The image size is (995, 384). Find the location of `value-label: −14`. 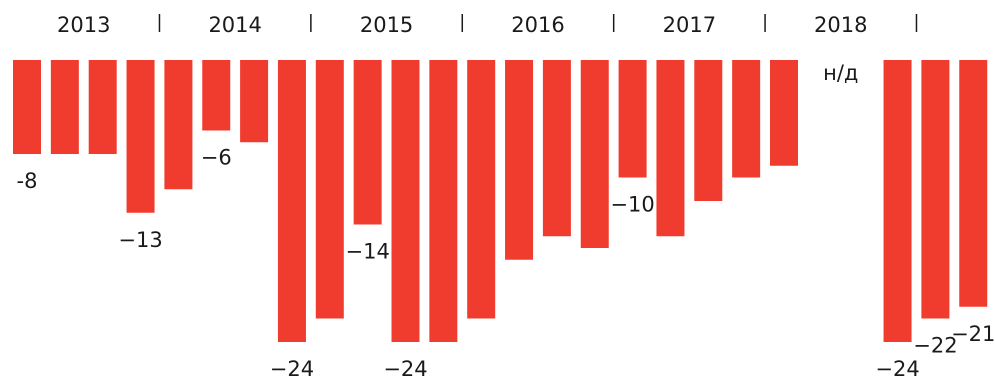

value-label: −14 is located at coordinates (367, 252).